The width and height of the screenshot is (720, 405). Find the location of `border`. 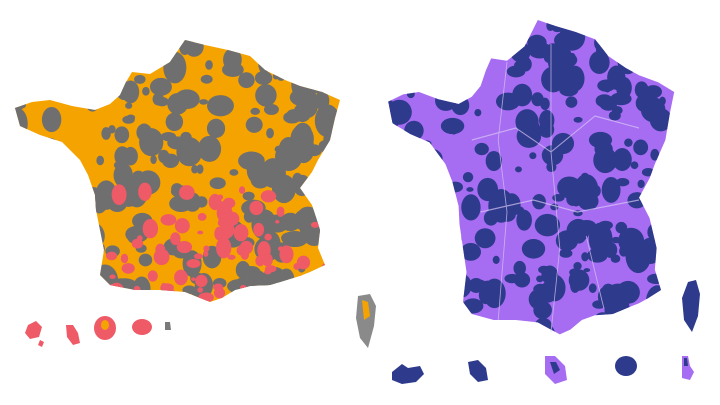

border is located at coordinates (555, 188).